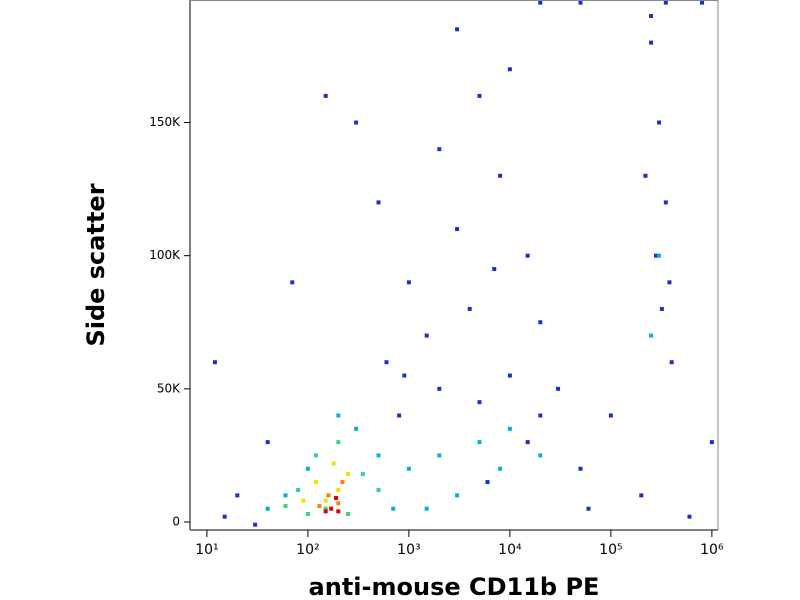  Describe the element at coordinates (610, 550) in the screenshot. I see `x-tick-label: 10⁵` at that location.